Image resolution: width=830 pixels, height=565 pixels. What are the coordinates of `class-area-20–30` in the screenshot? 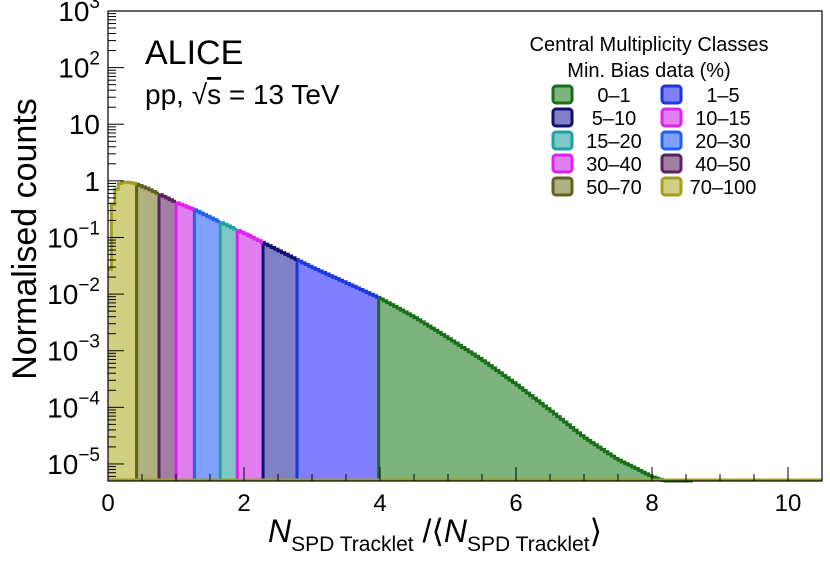 It's located at (207, 345).